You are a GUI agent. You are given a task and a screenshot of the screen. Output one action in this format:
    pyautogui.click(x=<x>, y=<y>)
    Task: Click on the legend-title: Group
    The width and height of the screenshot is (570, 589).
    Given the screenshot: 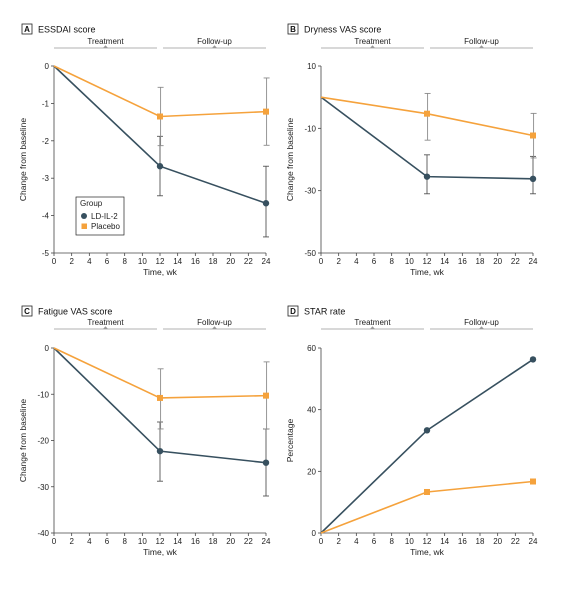 What is the action you would take?
    pyautogui.click(x=91, y=203)
    